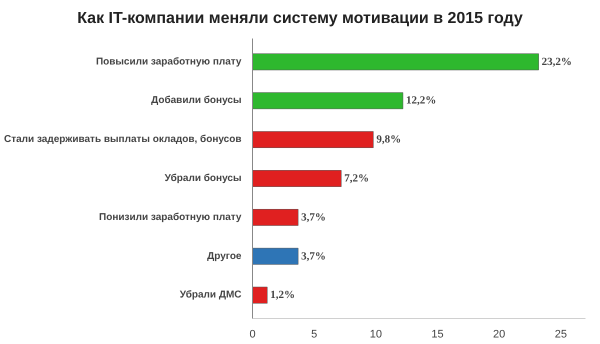 The height and width of the screenshot is (344, 600). What do you see at coordinates (170, 217) in the screenshot?
I see `y-tick-label: Понизили заработную плату` at bounding box center [170, 217].